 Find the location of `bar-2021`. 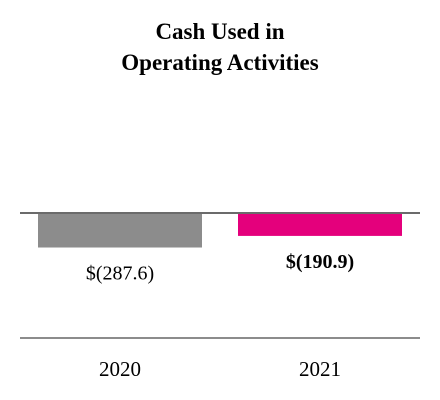

bar-2021 is located at coordinates (320, 224).